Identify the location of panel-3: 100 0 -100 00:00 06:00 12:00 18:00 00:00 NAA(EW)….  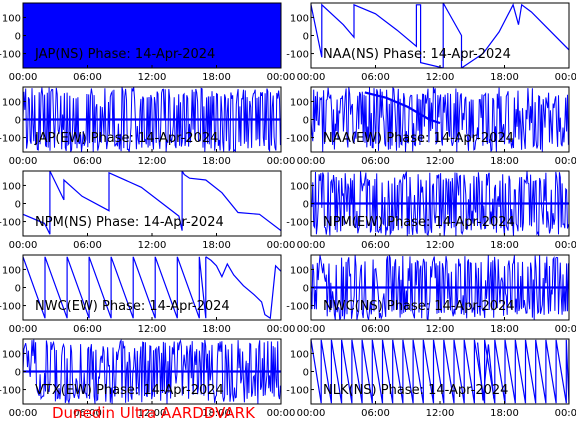
(431, 126).